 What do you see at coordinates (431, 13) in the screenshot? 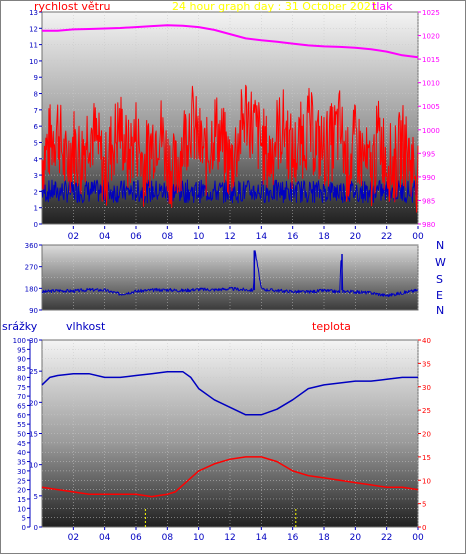
I see `y-tick-label: 1025` at bounding box center [431, 13].